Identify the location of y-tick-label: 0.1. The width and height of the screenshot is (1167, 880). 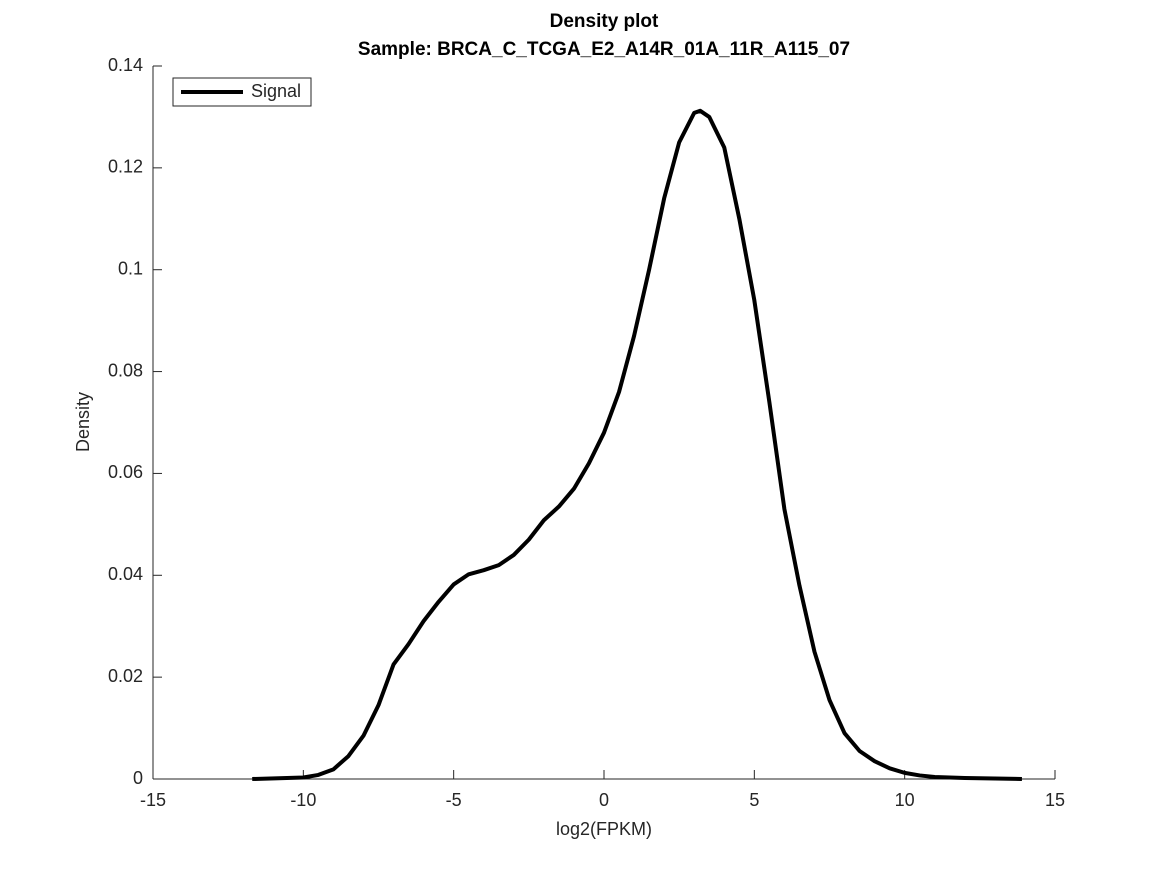
(130, 268).